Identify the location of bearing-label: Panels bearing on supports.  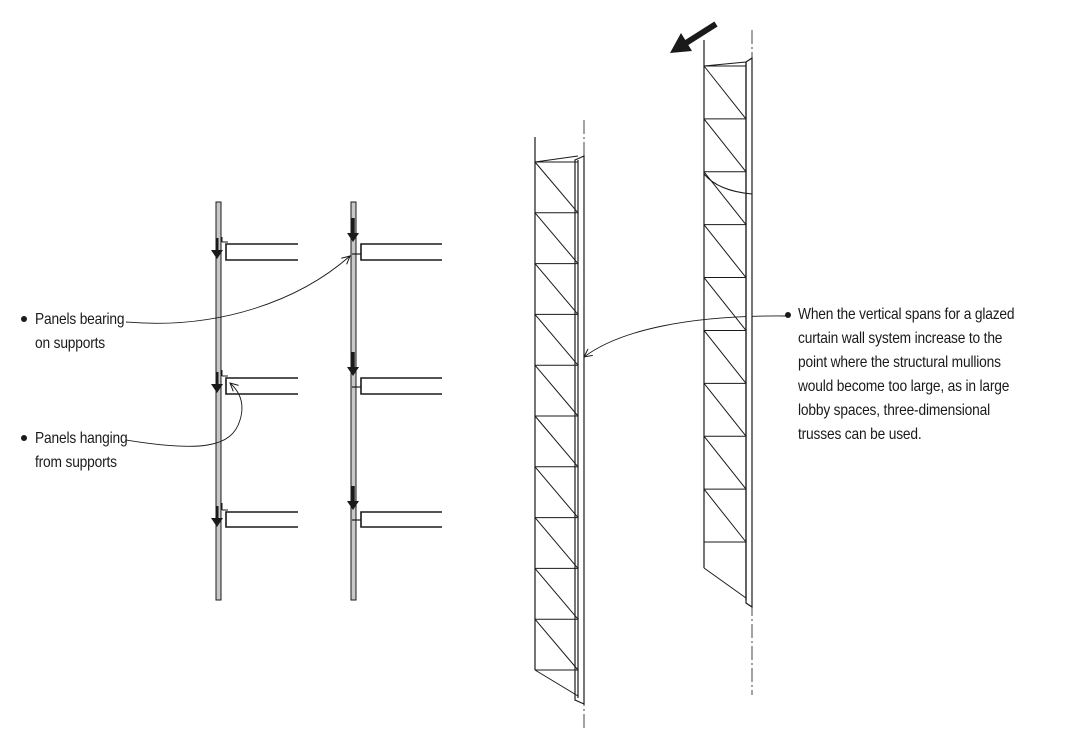
(80, 332).